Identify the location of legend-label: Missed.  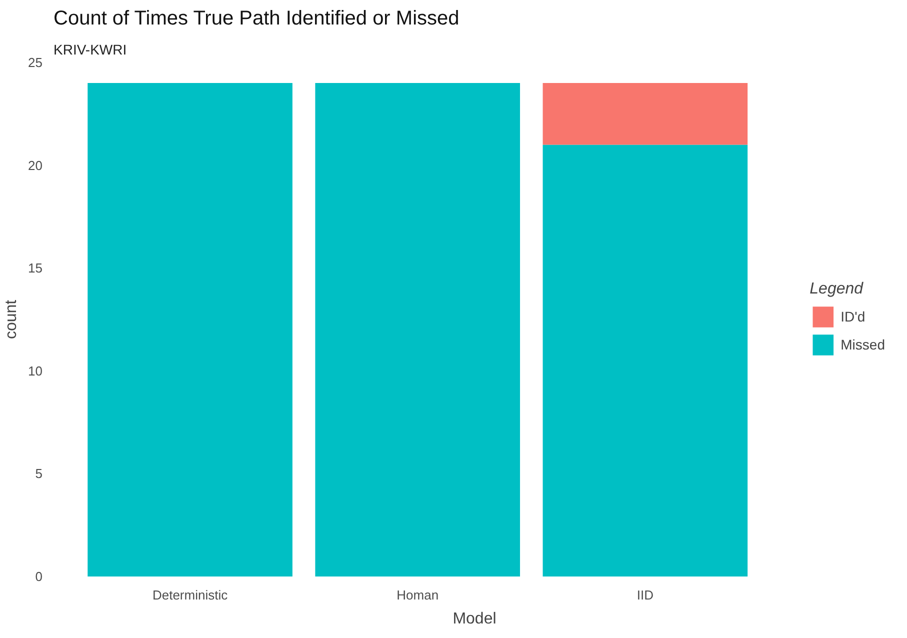
(862, 344).